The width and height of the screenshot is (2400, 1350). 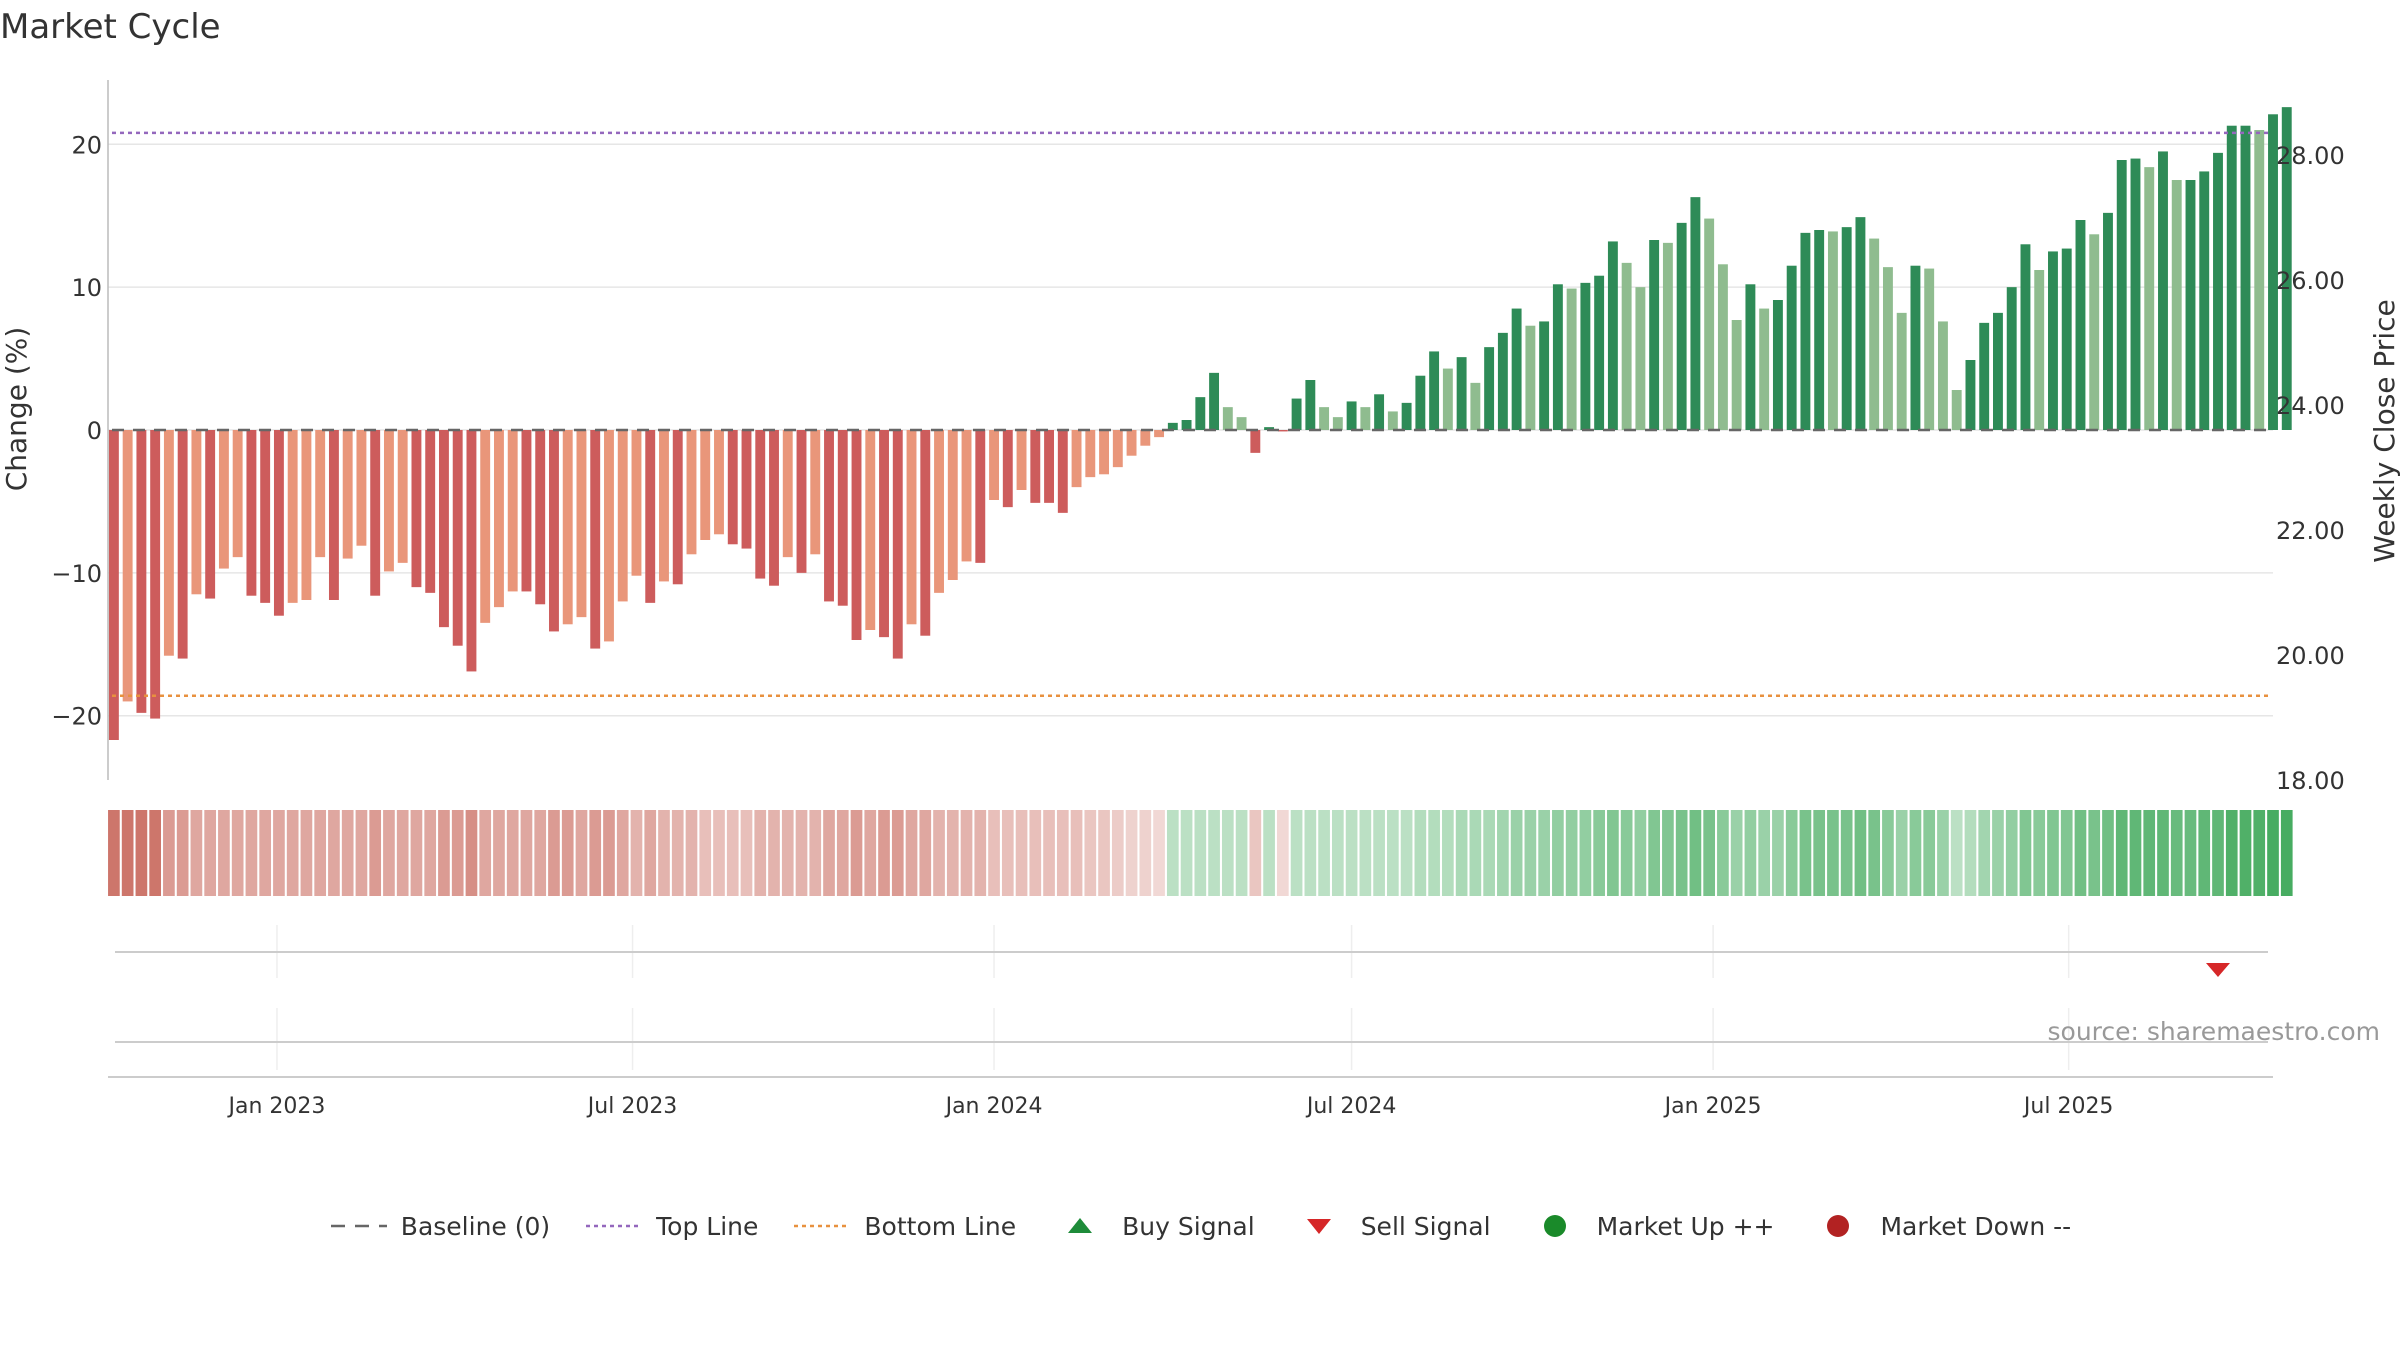 What do you see at coordinates (1976, 1226) in the screenshot?
I see `legend-label: Market Down --` at bounding box center [1976, 1226].